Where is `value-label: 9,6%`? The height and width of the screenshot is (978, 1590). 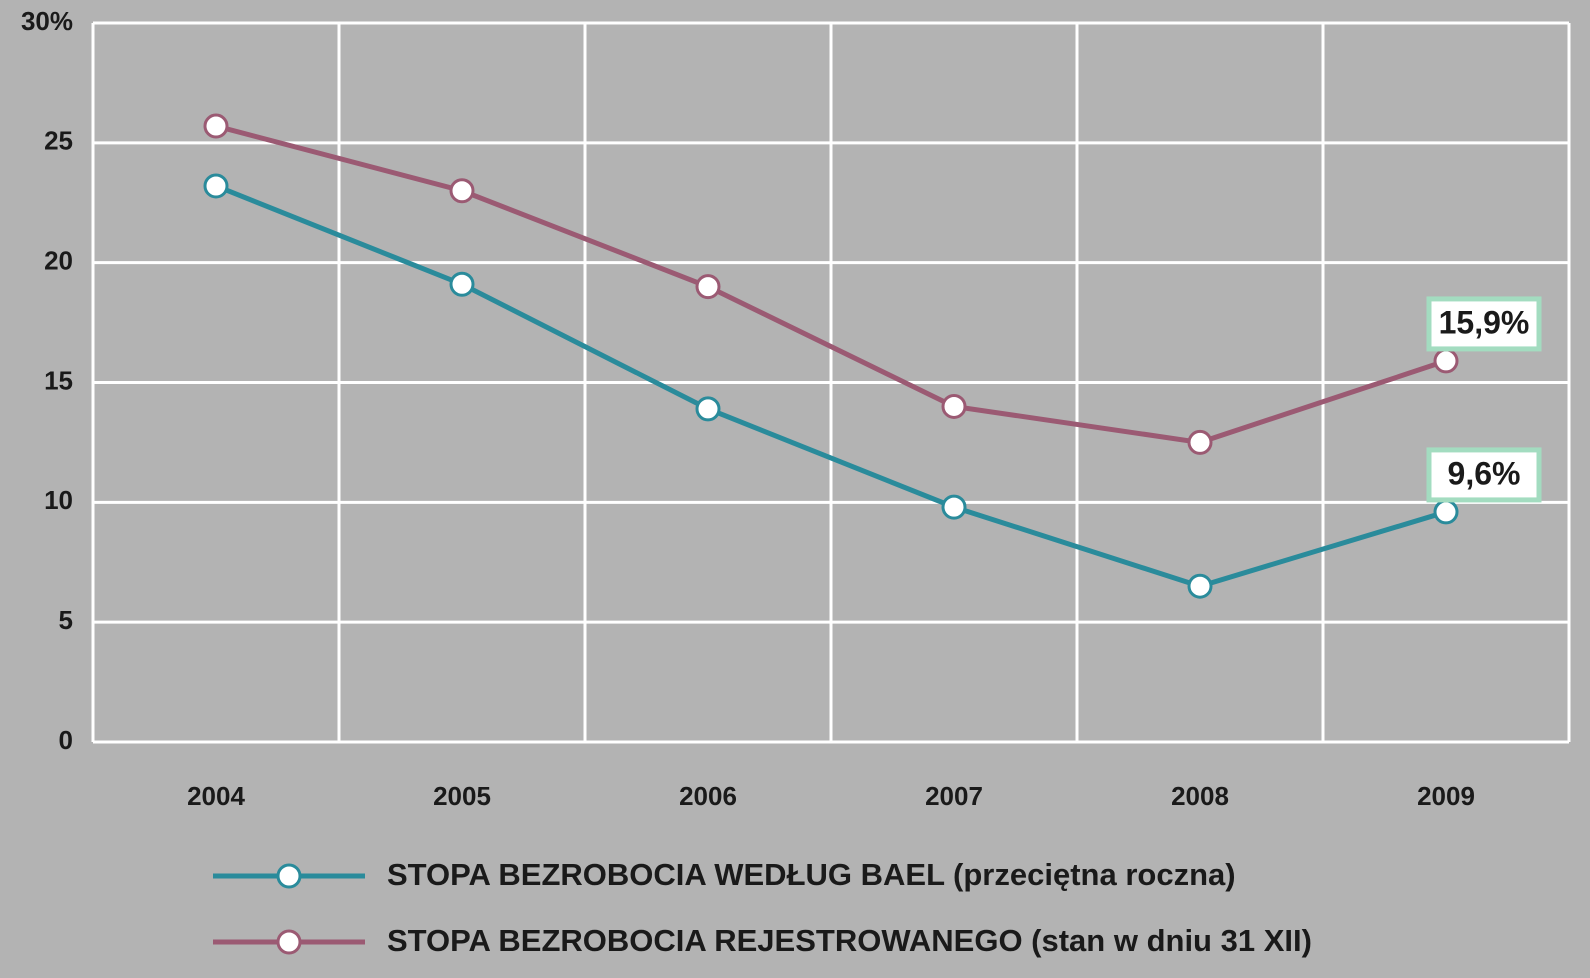 value-label: 9,6% is located at coordinates (1484, 473).